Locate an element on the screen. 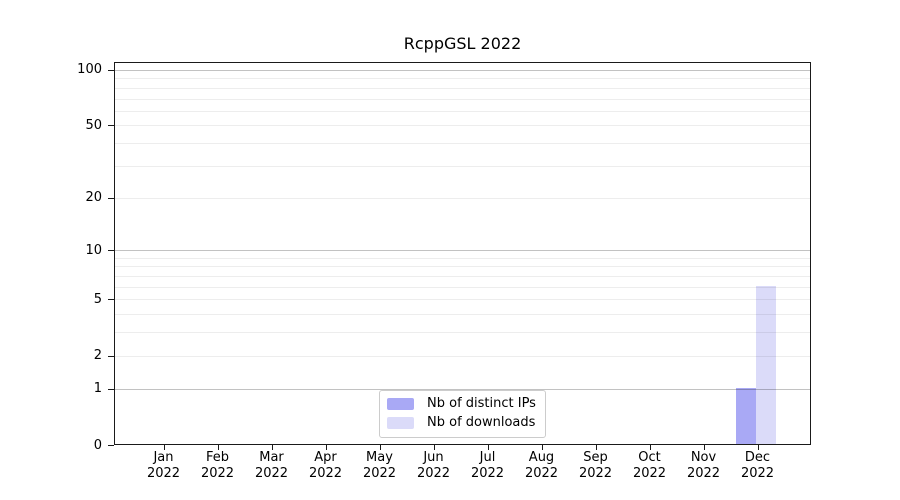 The image size is (900, 500). x-tick-label-2: Mar 2022 is located at coordinates (272, 466).